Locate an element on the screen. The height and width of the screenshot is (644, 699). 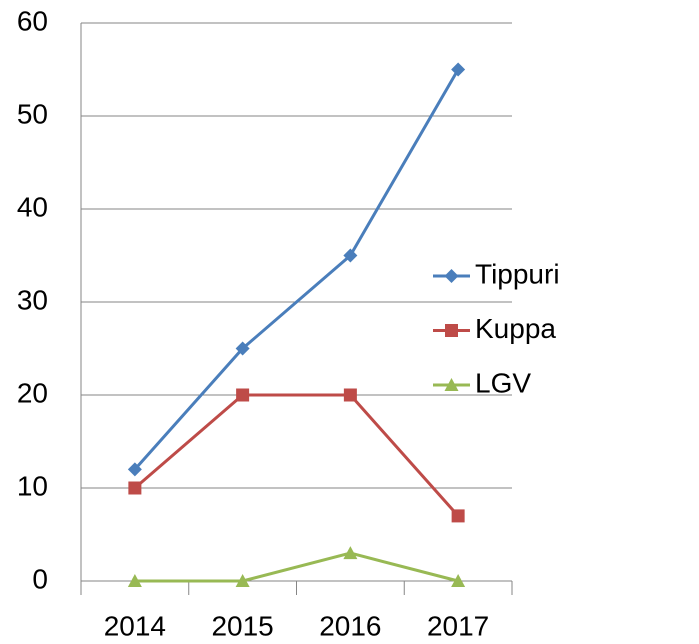
y-tick-label: 30 is located at coordinates (32, 299).